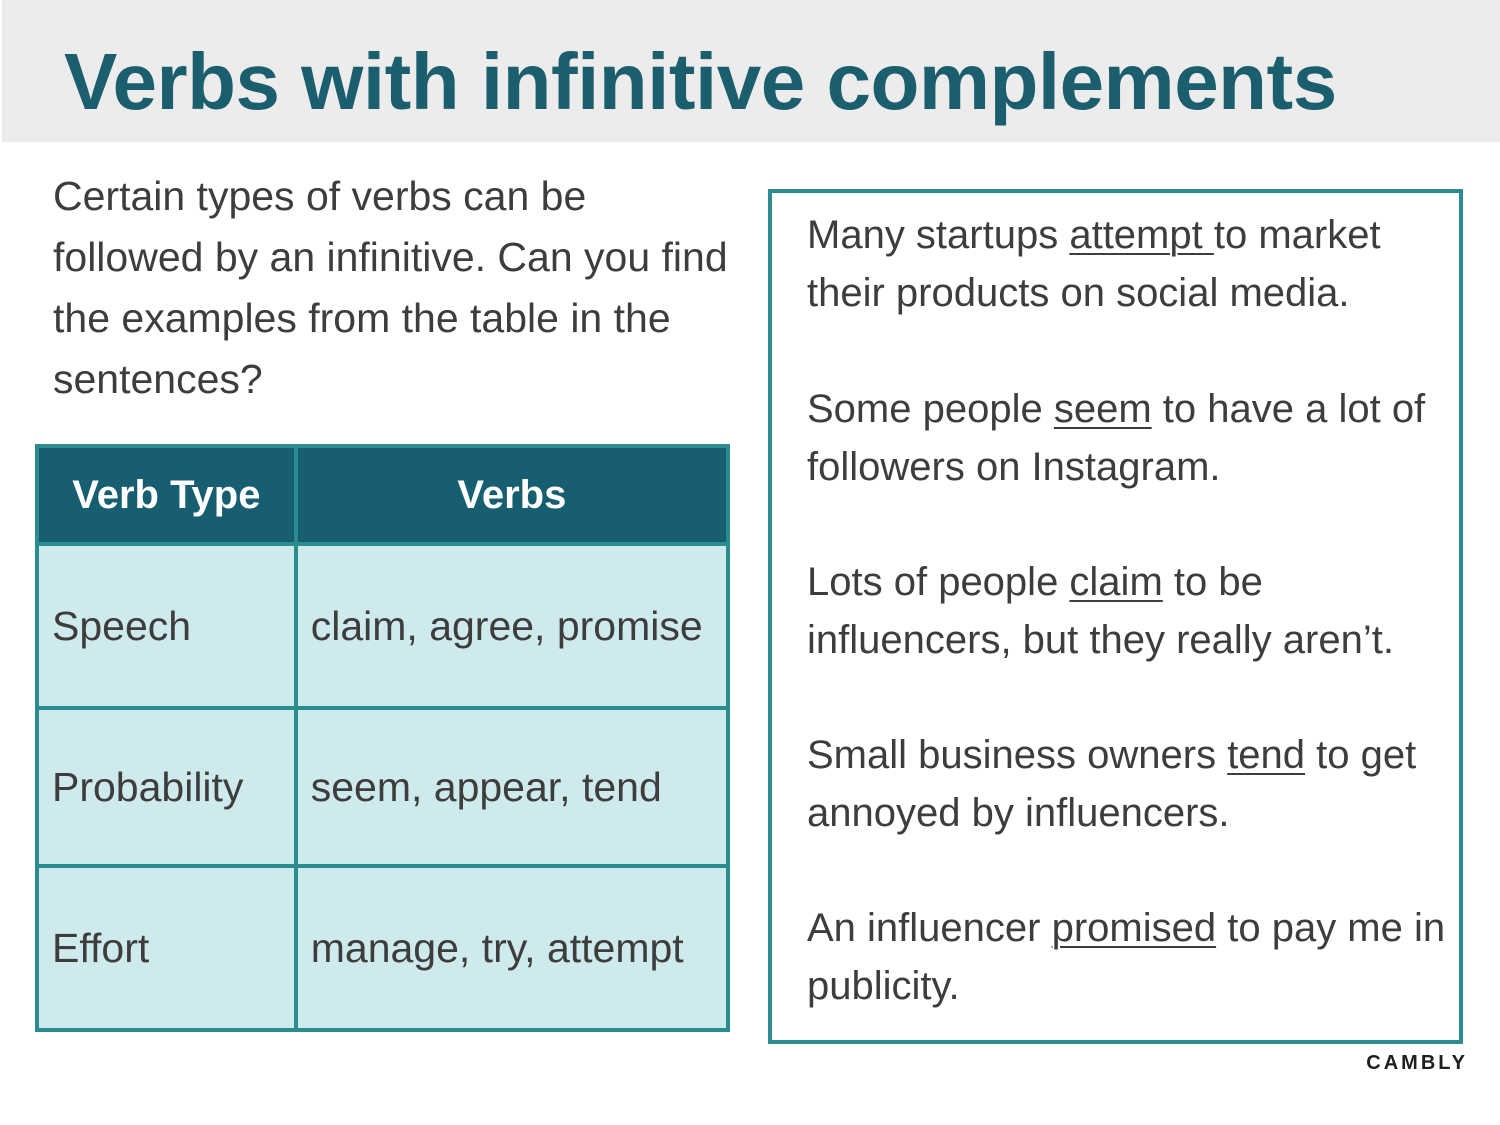 This screenshot has width=1500, height=1125. I want to click on header-band, so click(751, 71).